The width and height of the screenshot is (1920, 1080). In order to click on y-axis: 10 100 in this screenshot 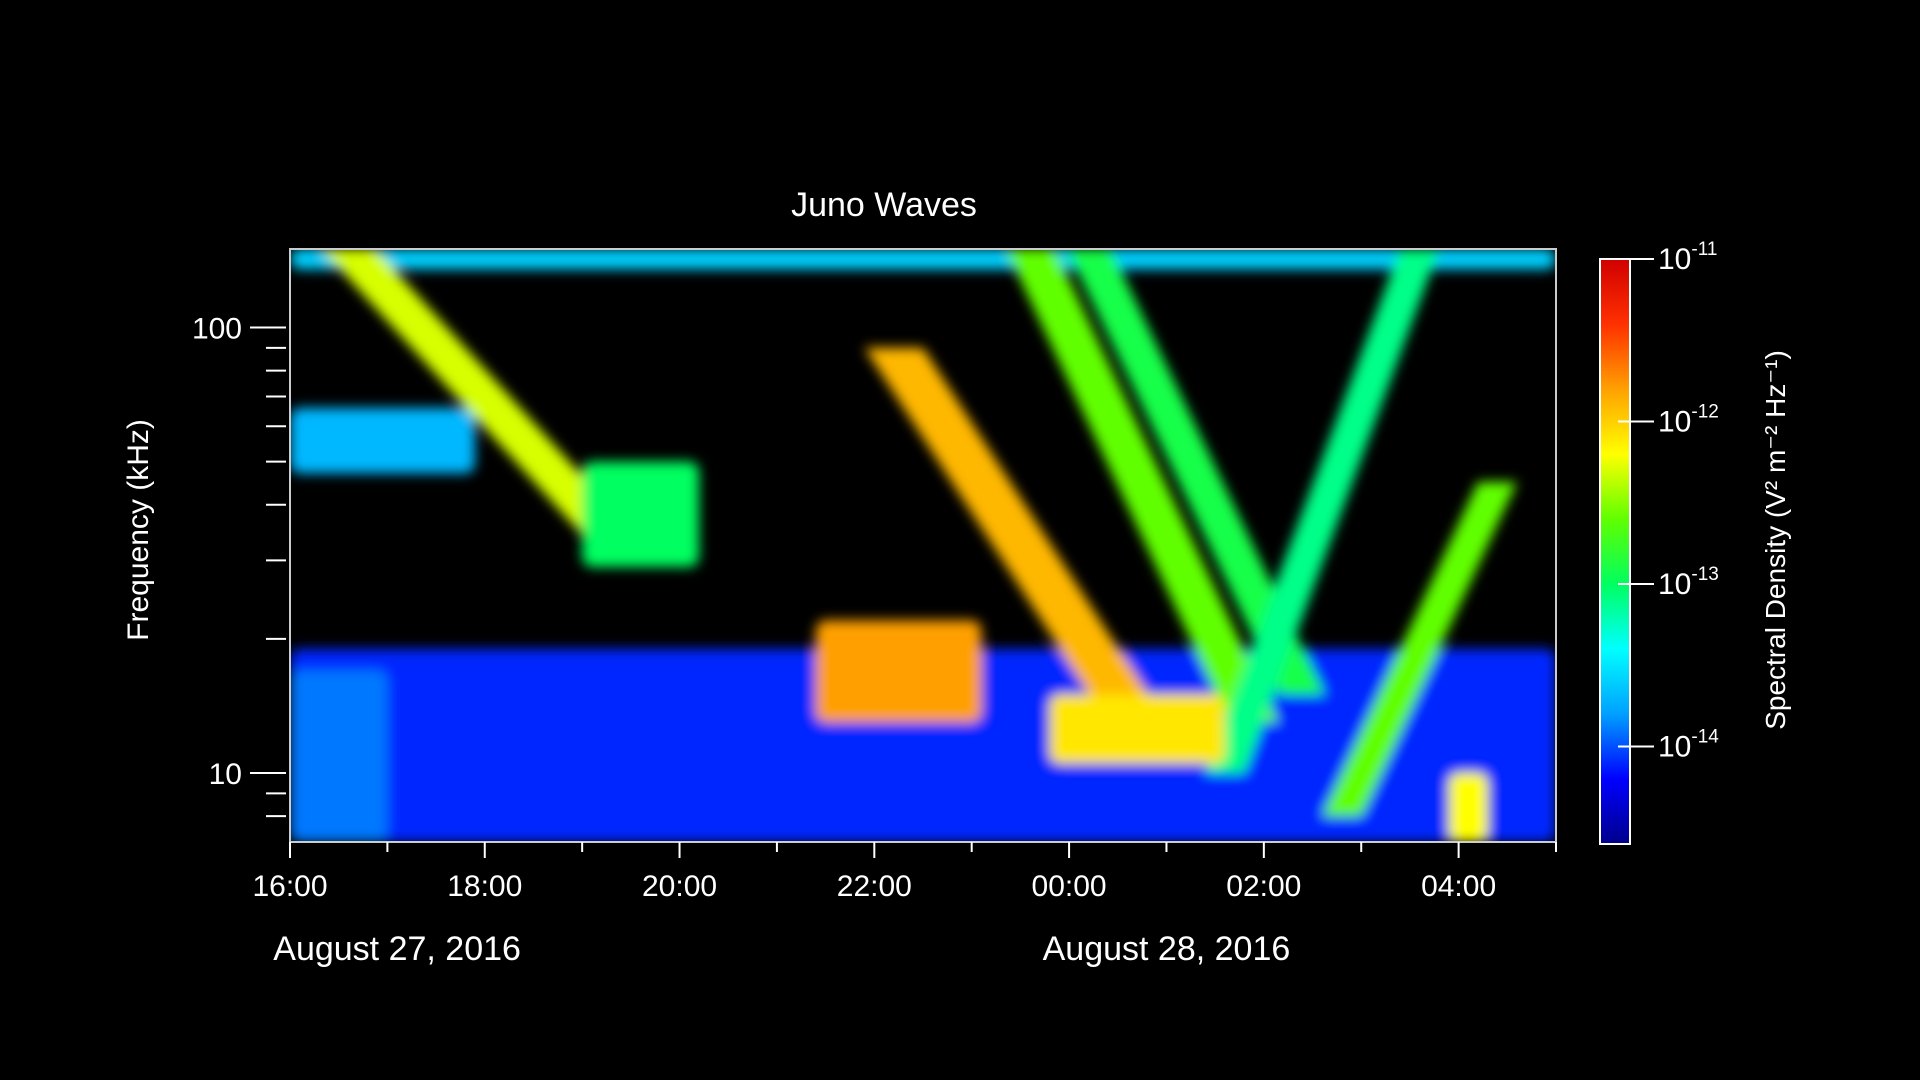, I will do `click(239, 565)`.